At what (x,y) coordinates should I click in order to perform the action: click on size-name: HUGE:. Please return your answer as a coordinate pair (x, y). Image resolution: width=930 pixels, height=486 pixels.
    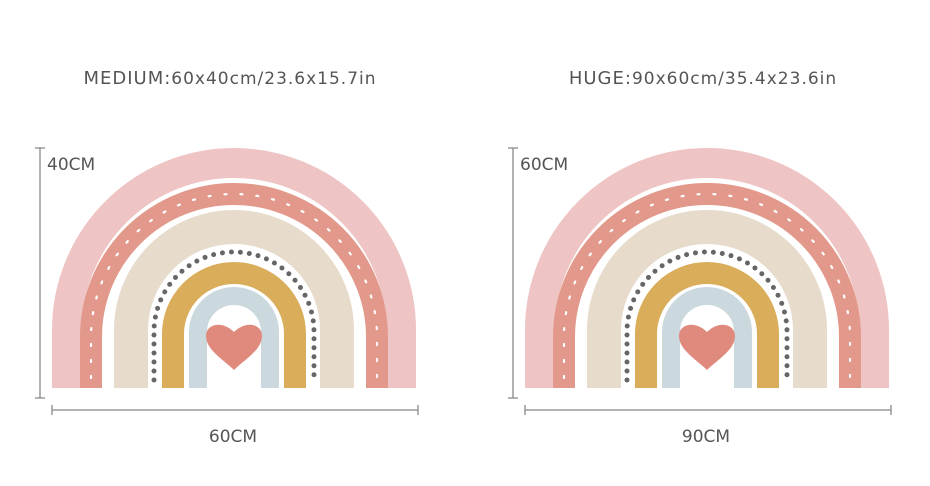
    Looking at the image, I should click on (600, 78).